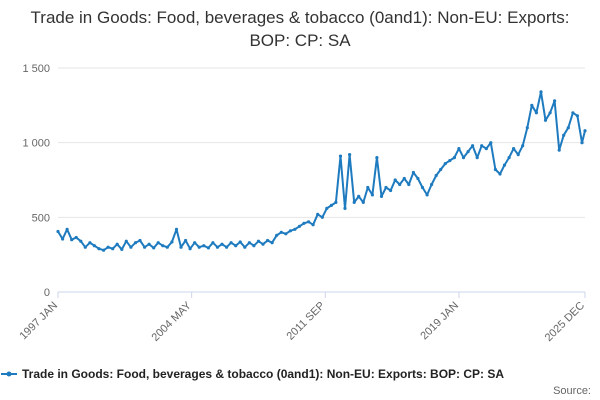  Describe the element at coordinates (305, 321) in the screenshot. I see `x-tick-label: 2011 SEP` at that location.